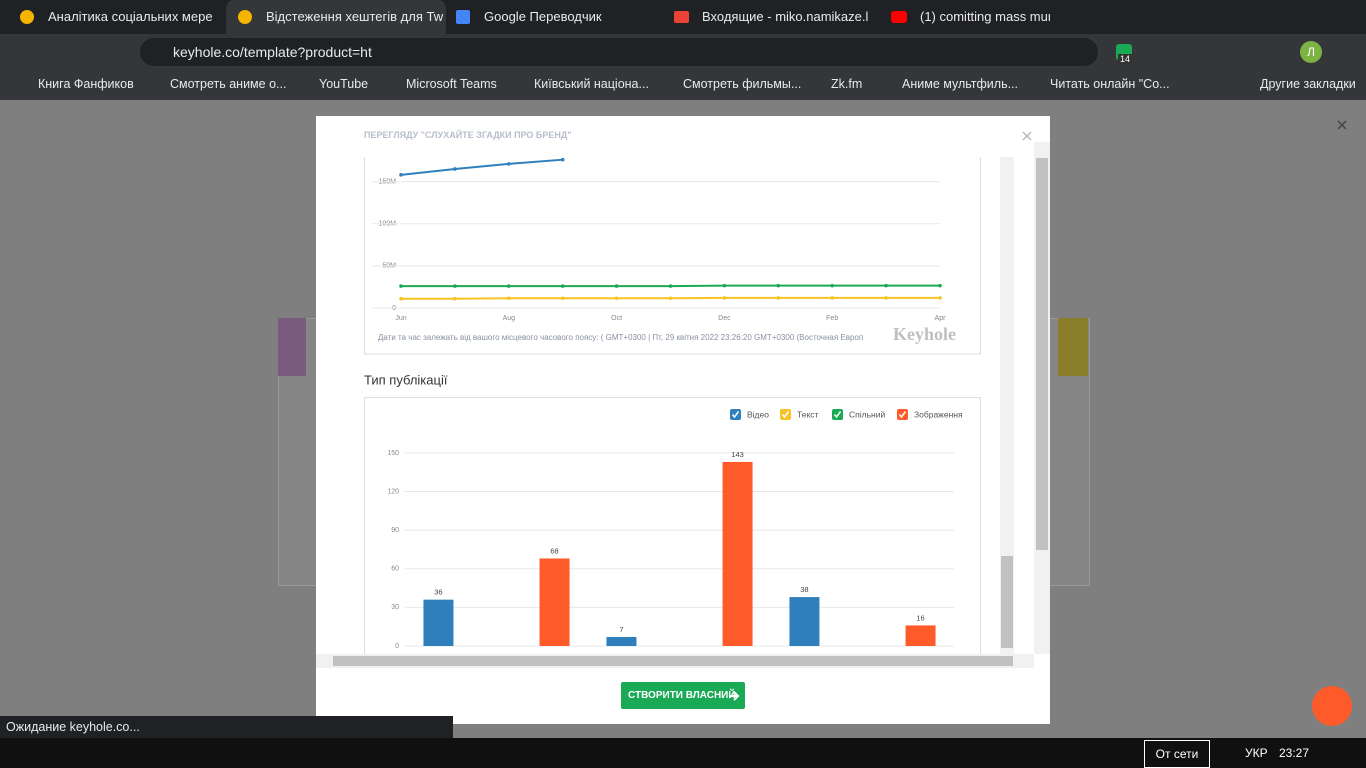 The width and height of the screenshot is (1366, 768). Describe the element at coordinates (1256, 753) in the screenshot. I see `language: УКР` at that location.